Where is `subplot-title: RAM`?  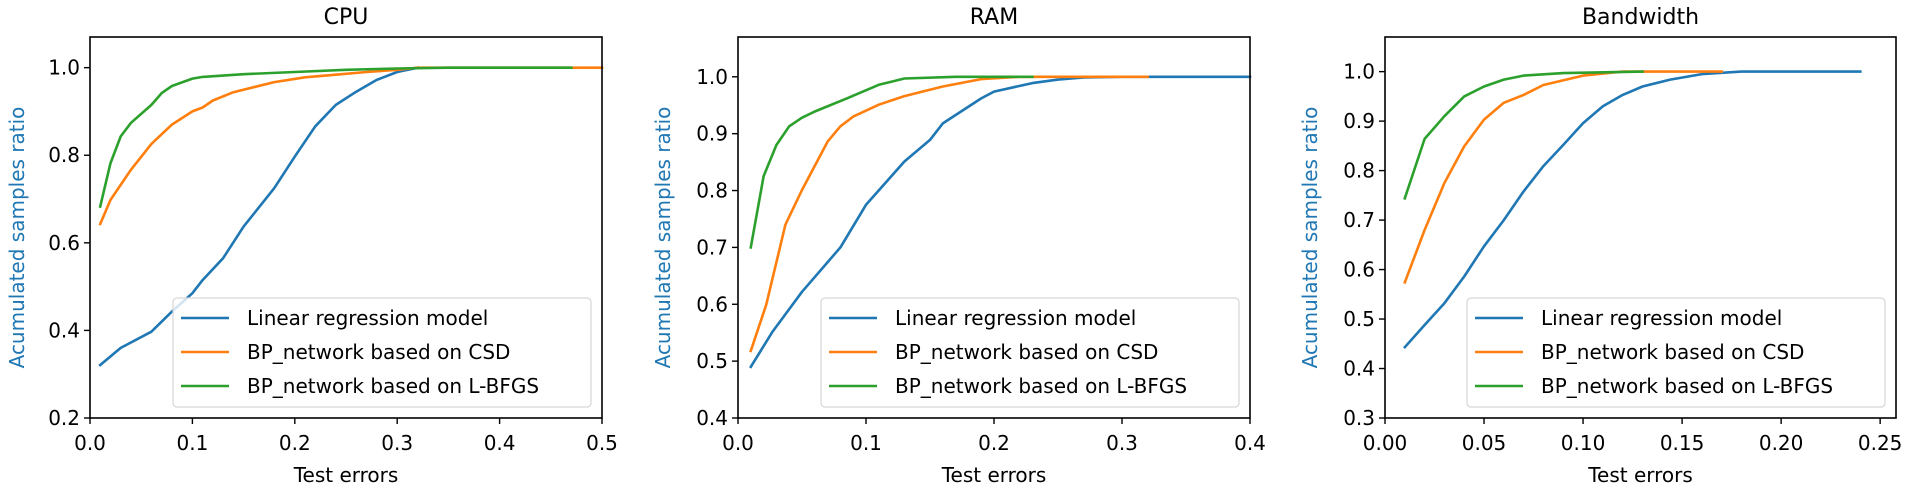 subplot-title: RAM is located at coordinates (994, 17).